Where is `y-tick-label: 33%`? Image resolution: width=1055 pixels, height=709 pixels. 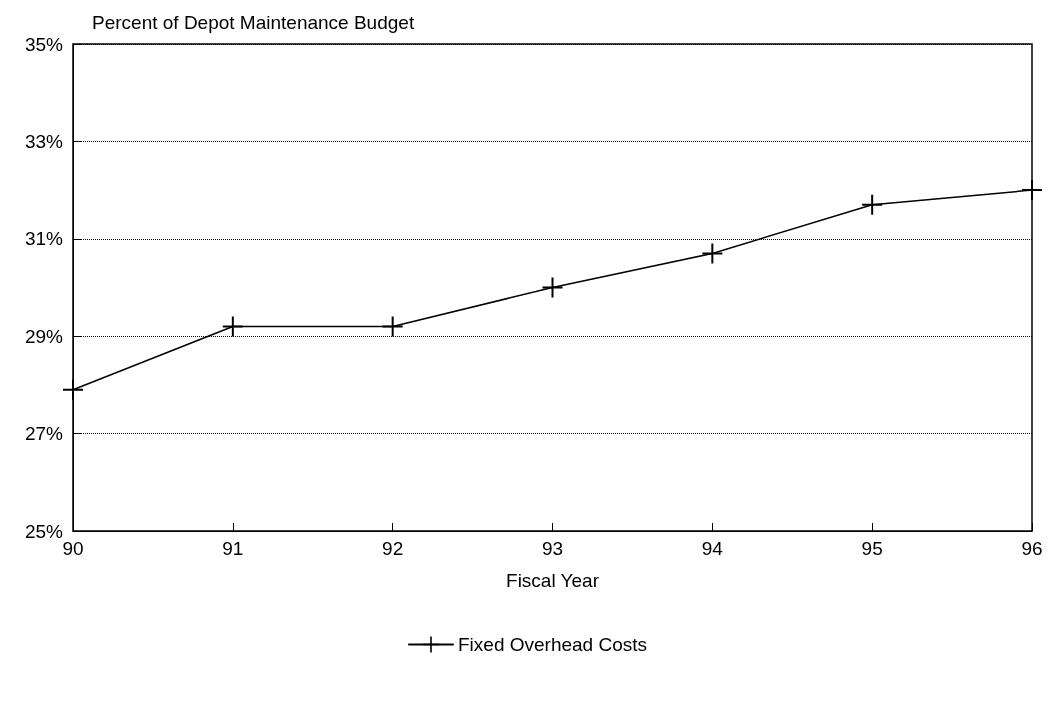
y-tick-label: 33% is located at coordinates (44, 141).